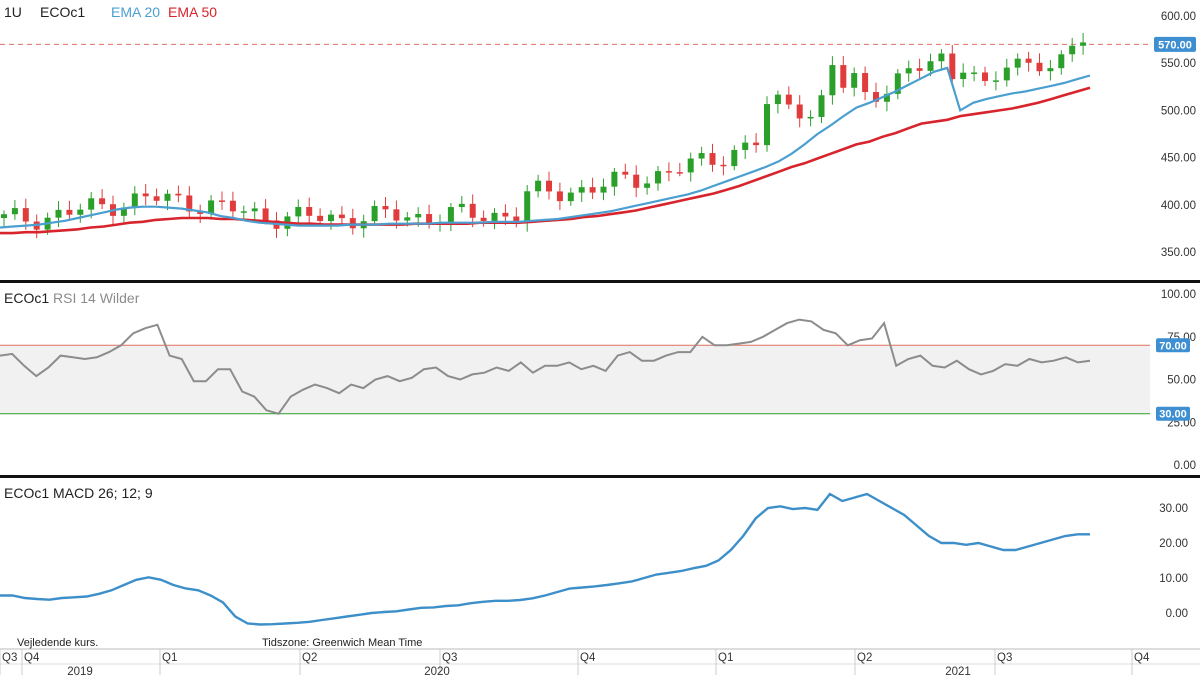 Image resolution: width=1200 pixels, height=675 pixels. I want to click on macd-y-tick: 30.00, so click(1173, 509).